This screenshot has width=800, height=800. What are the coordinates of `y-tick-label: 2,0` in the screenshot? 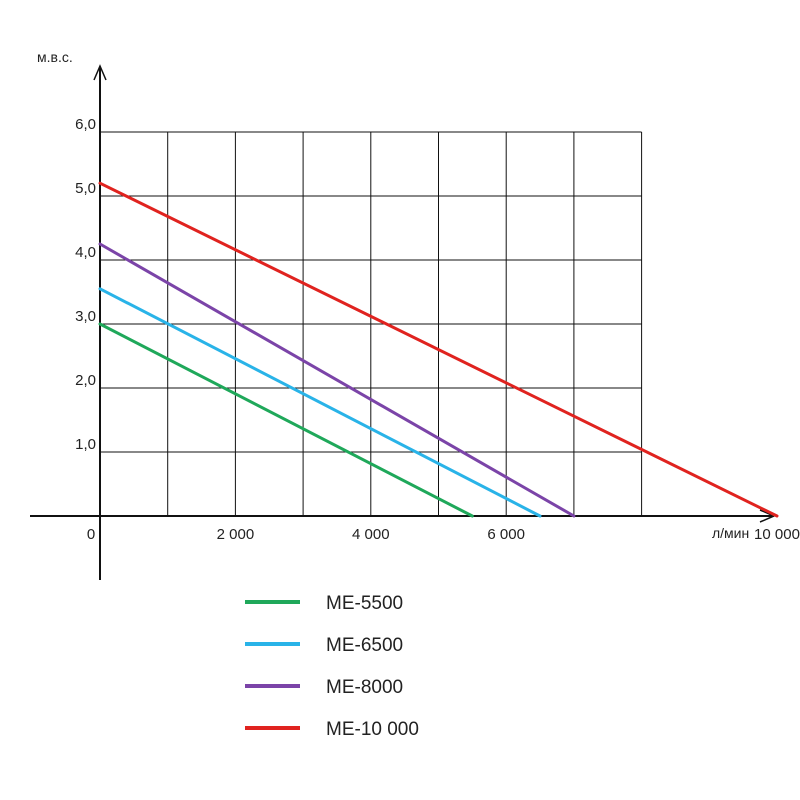 It's located at (85, 380).